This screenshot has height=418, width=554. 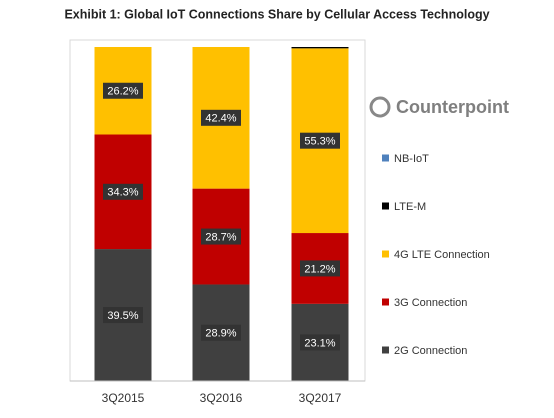 I want to click on bar-segment, so click(x=320, y=48).